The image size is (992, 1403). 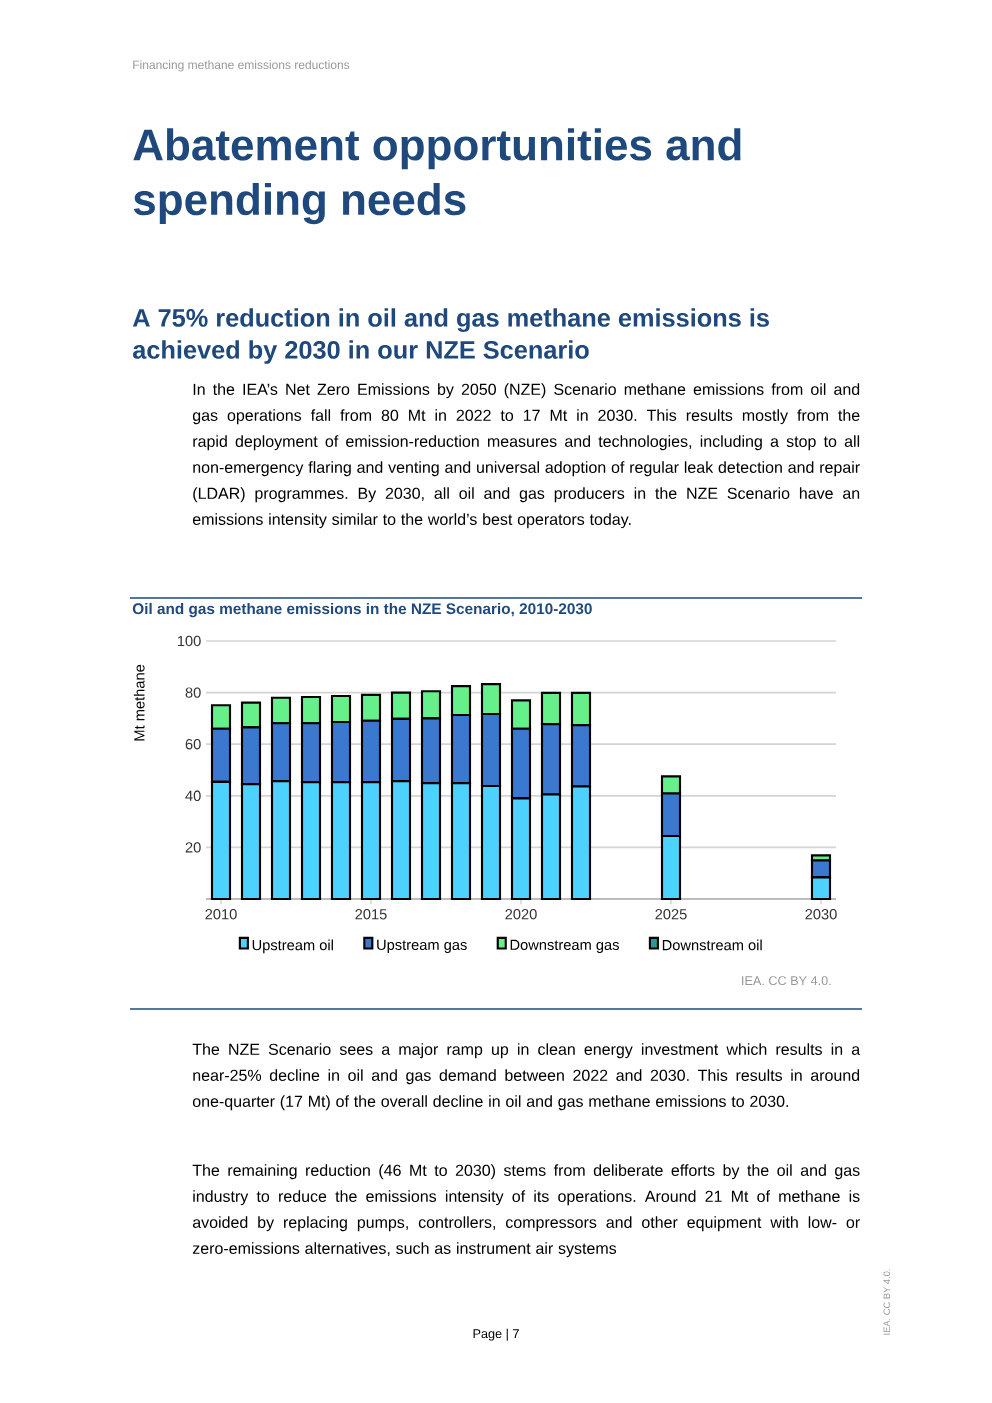 I want to click on x-tick-label: 2025, so click(x=671, y=914).